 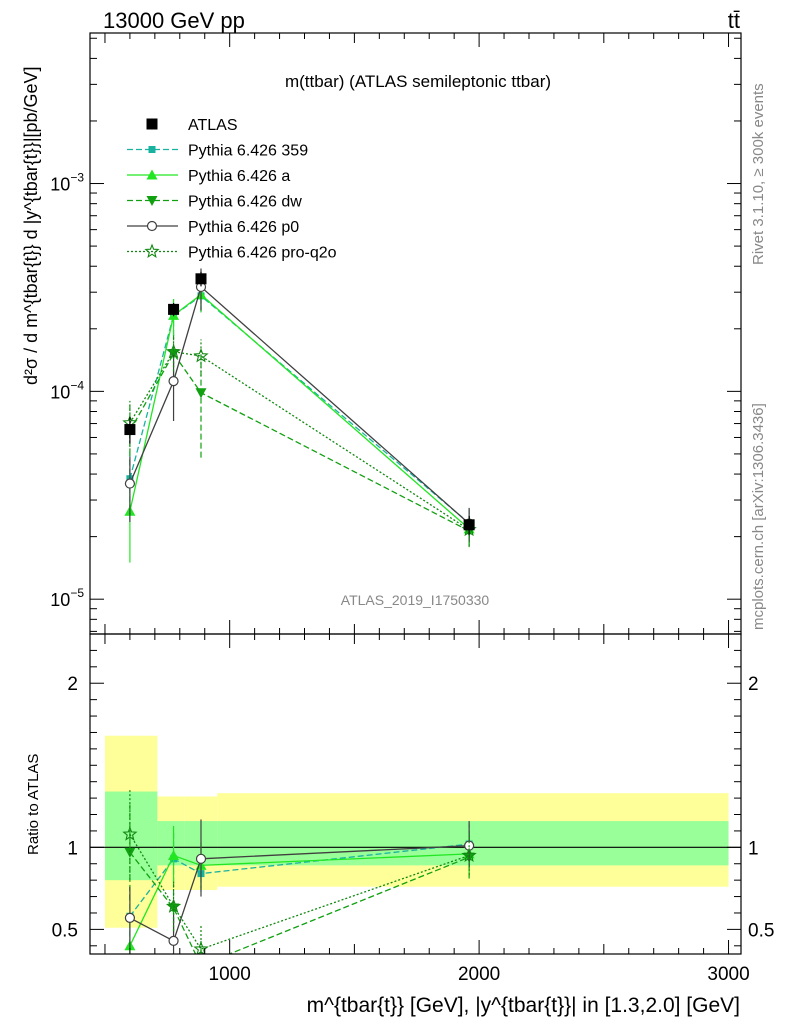 I want to click on legend-label: Pythia 6.426 pro-q2o, so click(x=262, y=253).